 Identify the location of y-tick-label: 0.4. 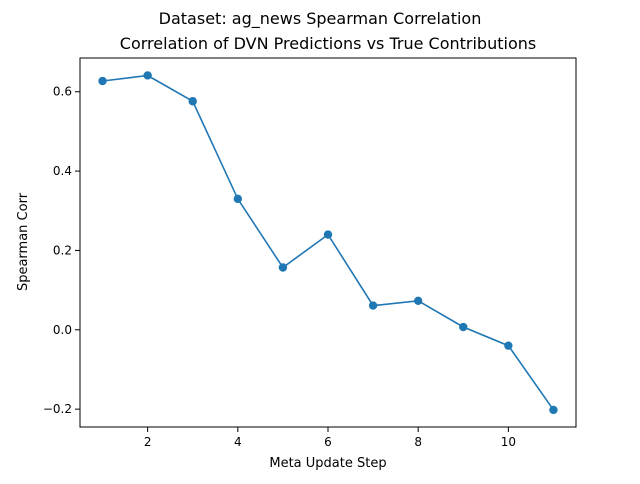
(62, 171).